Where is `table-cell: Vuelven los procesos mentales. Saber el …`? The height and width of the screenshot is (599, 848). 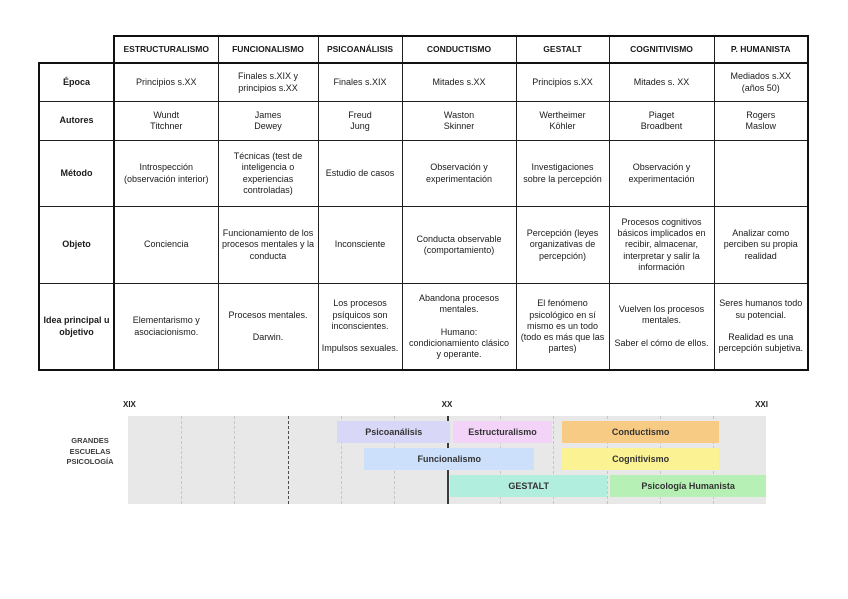 table-cell: Vuelven los procesos mentales. Saber el … is located at coordinates (661, 327).